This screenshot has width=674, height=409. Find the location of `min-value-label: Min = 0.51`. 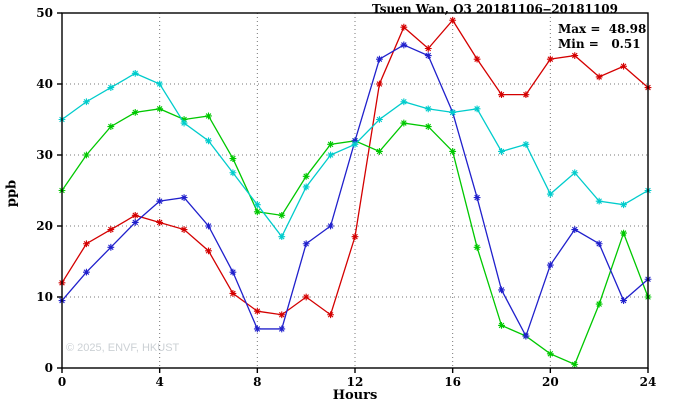

min-value-label: Min = 0.51 is located at coordinates (599, 44).